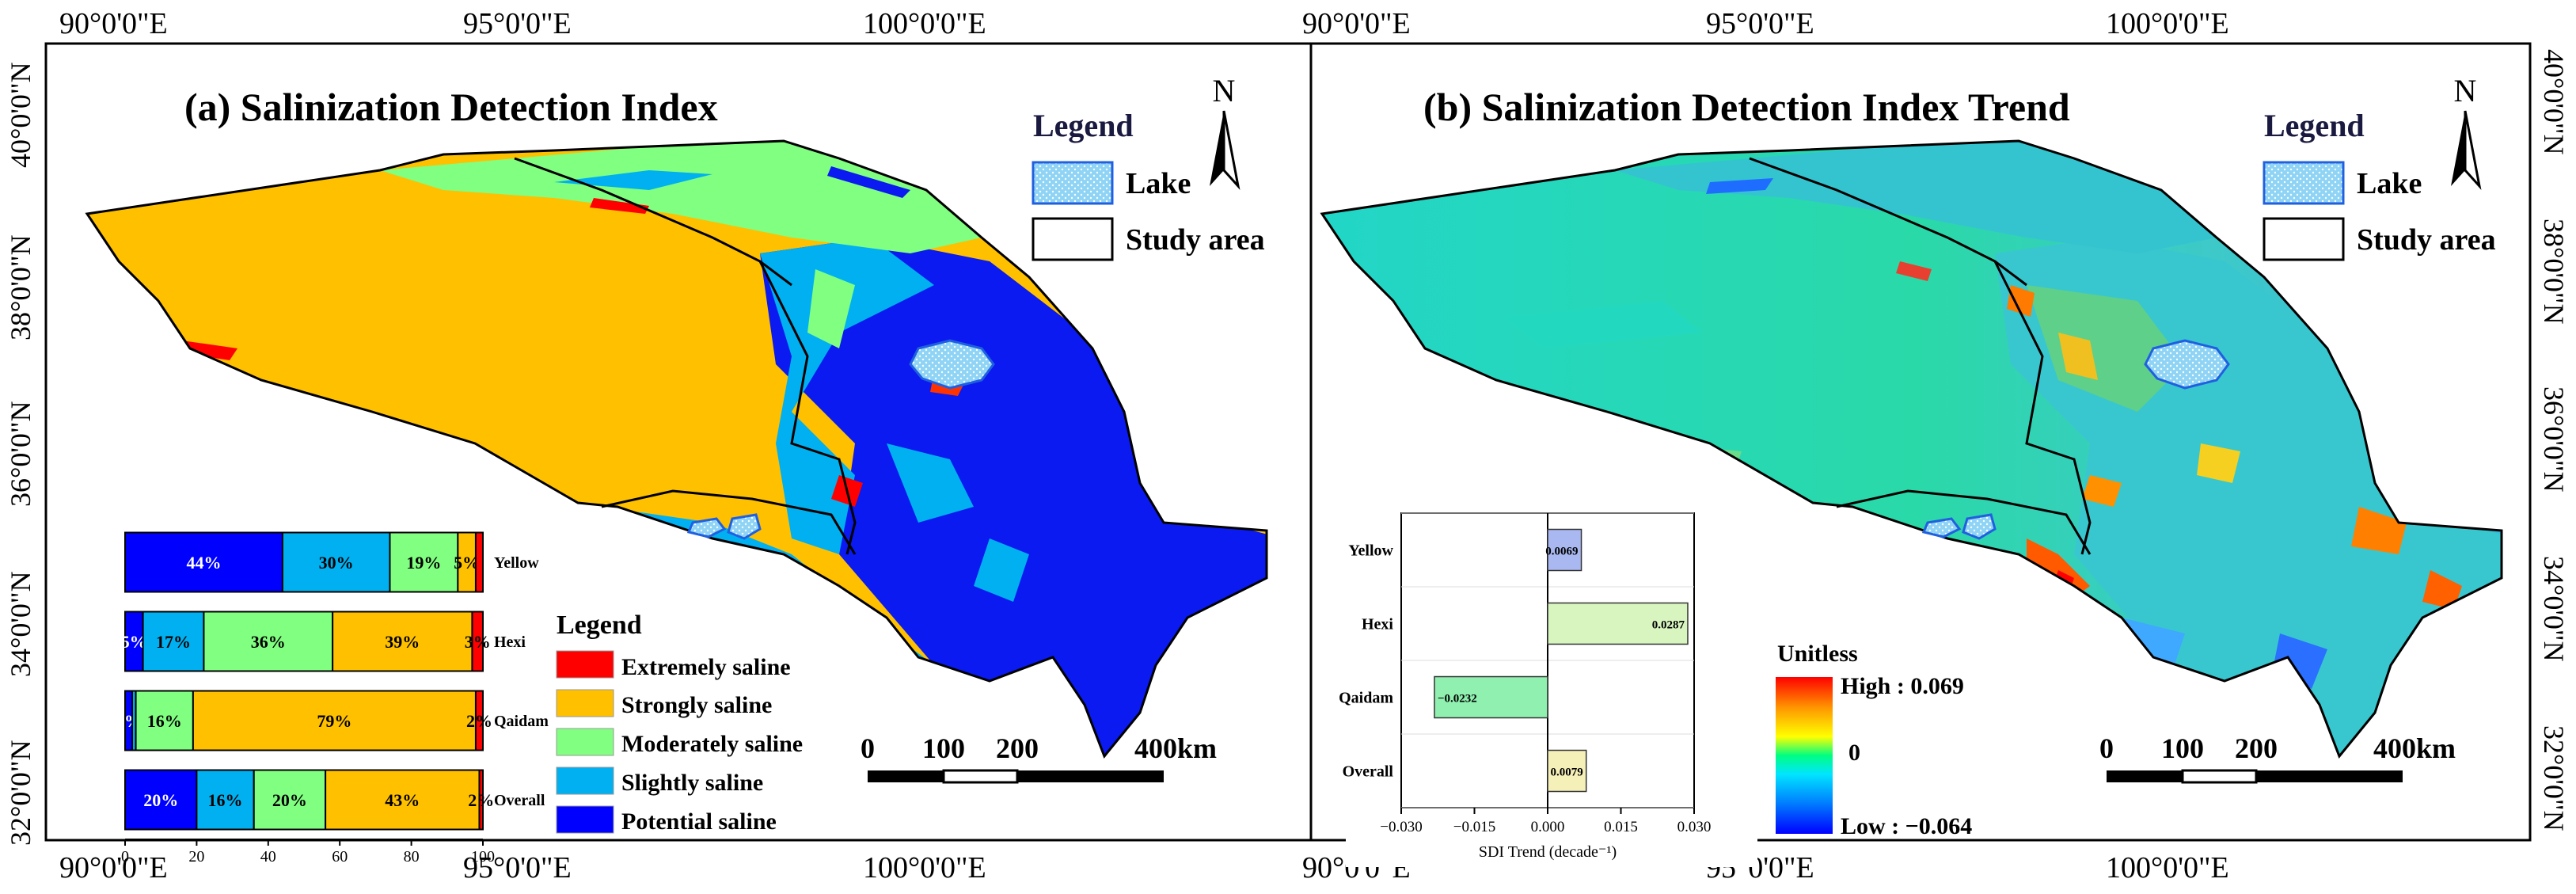 This screenshot has height=894, width=2576. I want to click on stack-x-tick-label: 20, so click(196, 856).